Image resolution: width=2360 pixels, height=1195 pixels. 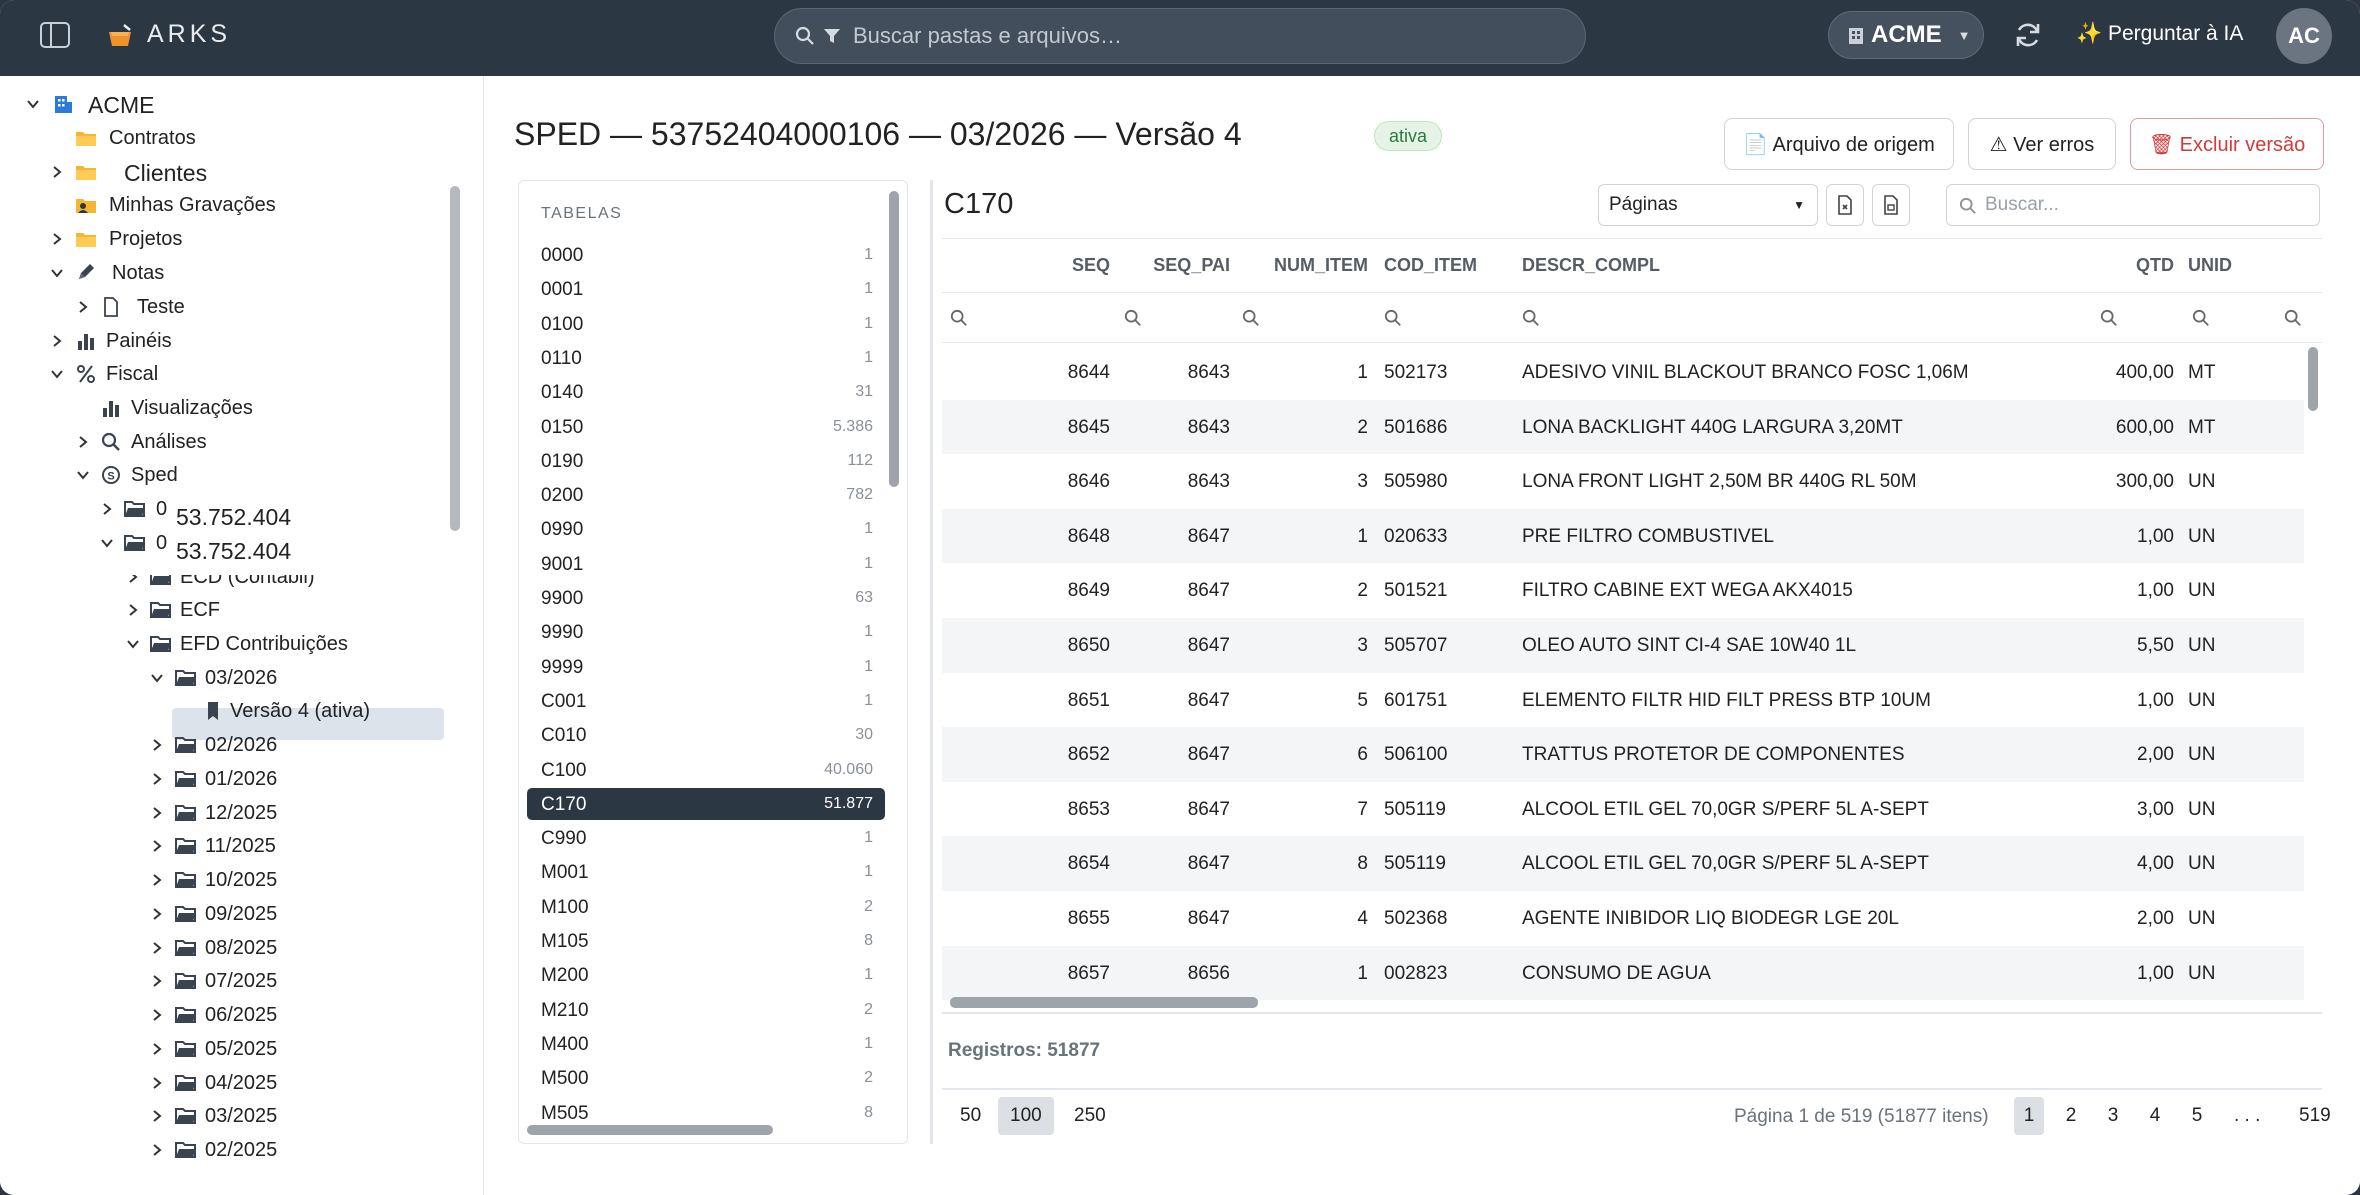 What do you see at coordinates (220, 644) in the screenshot?
I see `tree-item: EFD Contribuições` at bounding box center [220, 644].